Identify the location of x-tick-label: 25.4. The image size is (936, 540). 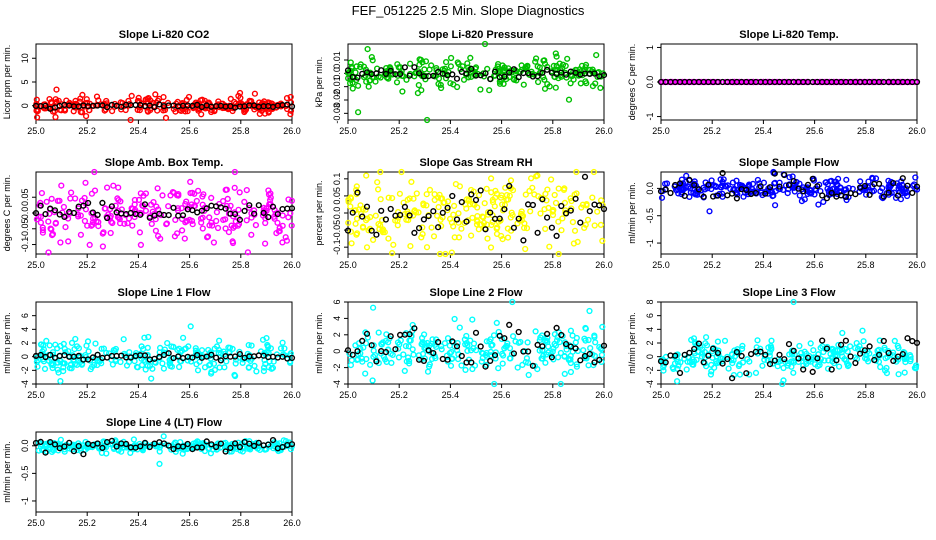
(764, 395).